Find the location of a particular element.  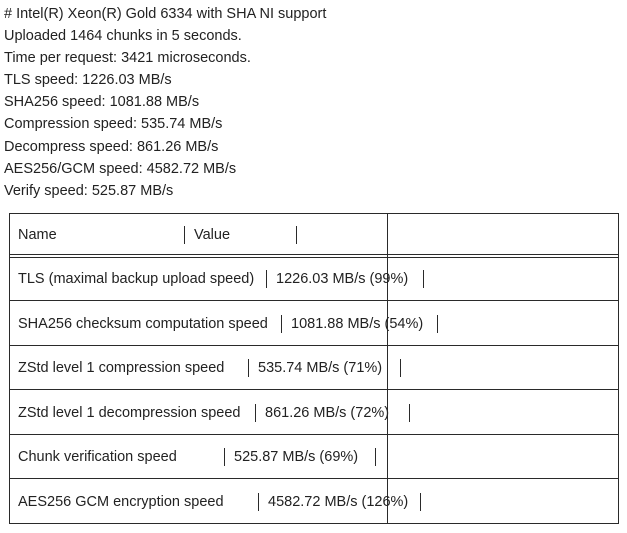

header-name: Name is located at coordinates (37, 235).